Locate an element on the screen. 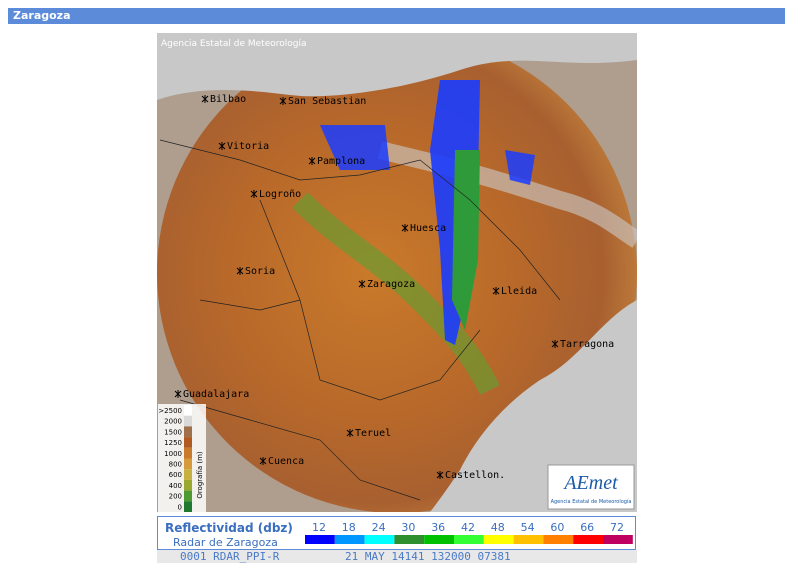 This screenshot has width=793, height=574. orography-tick: 0 is located at coordinates (180, 507).